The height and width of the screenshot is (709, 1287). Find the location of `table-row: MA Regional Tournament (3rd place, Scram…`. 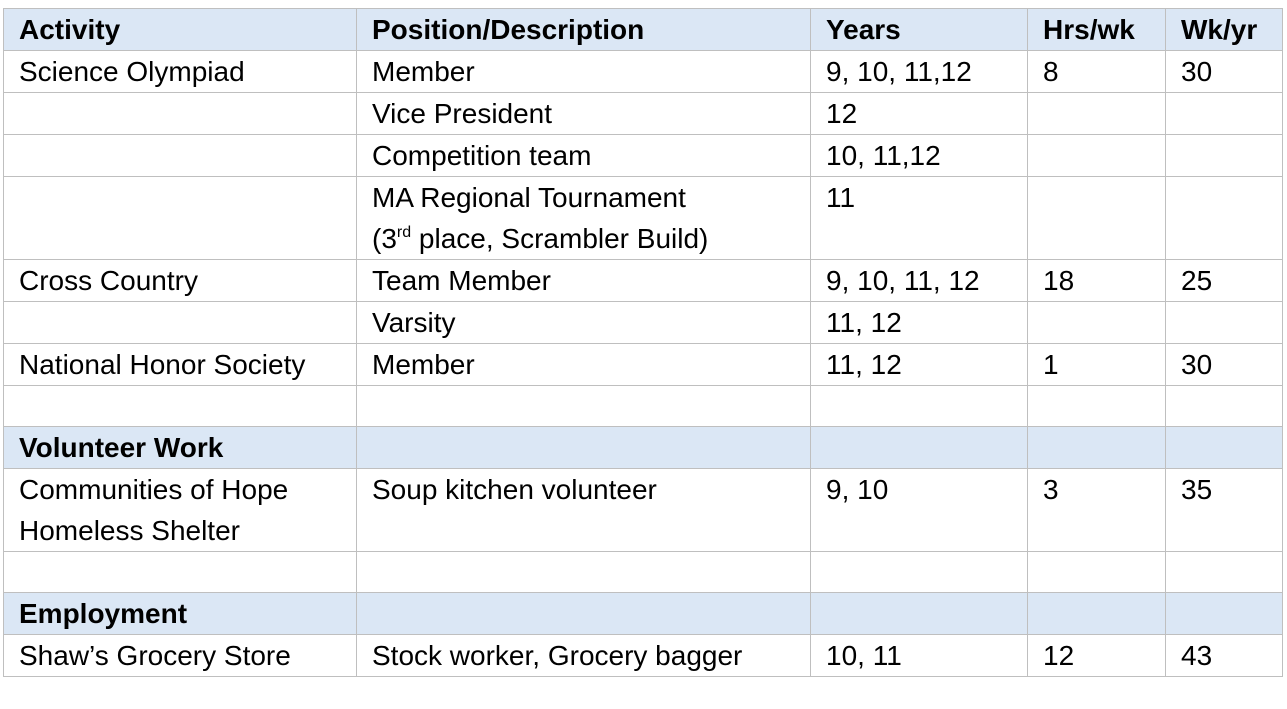

table-row: MA Regional Tournament (3rd place, Scram… is located at coordinates (643, 218).